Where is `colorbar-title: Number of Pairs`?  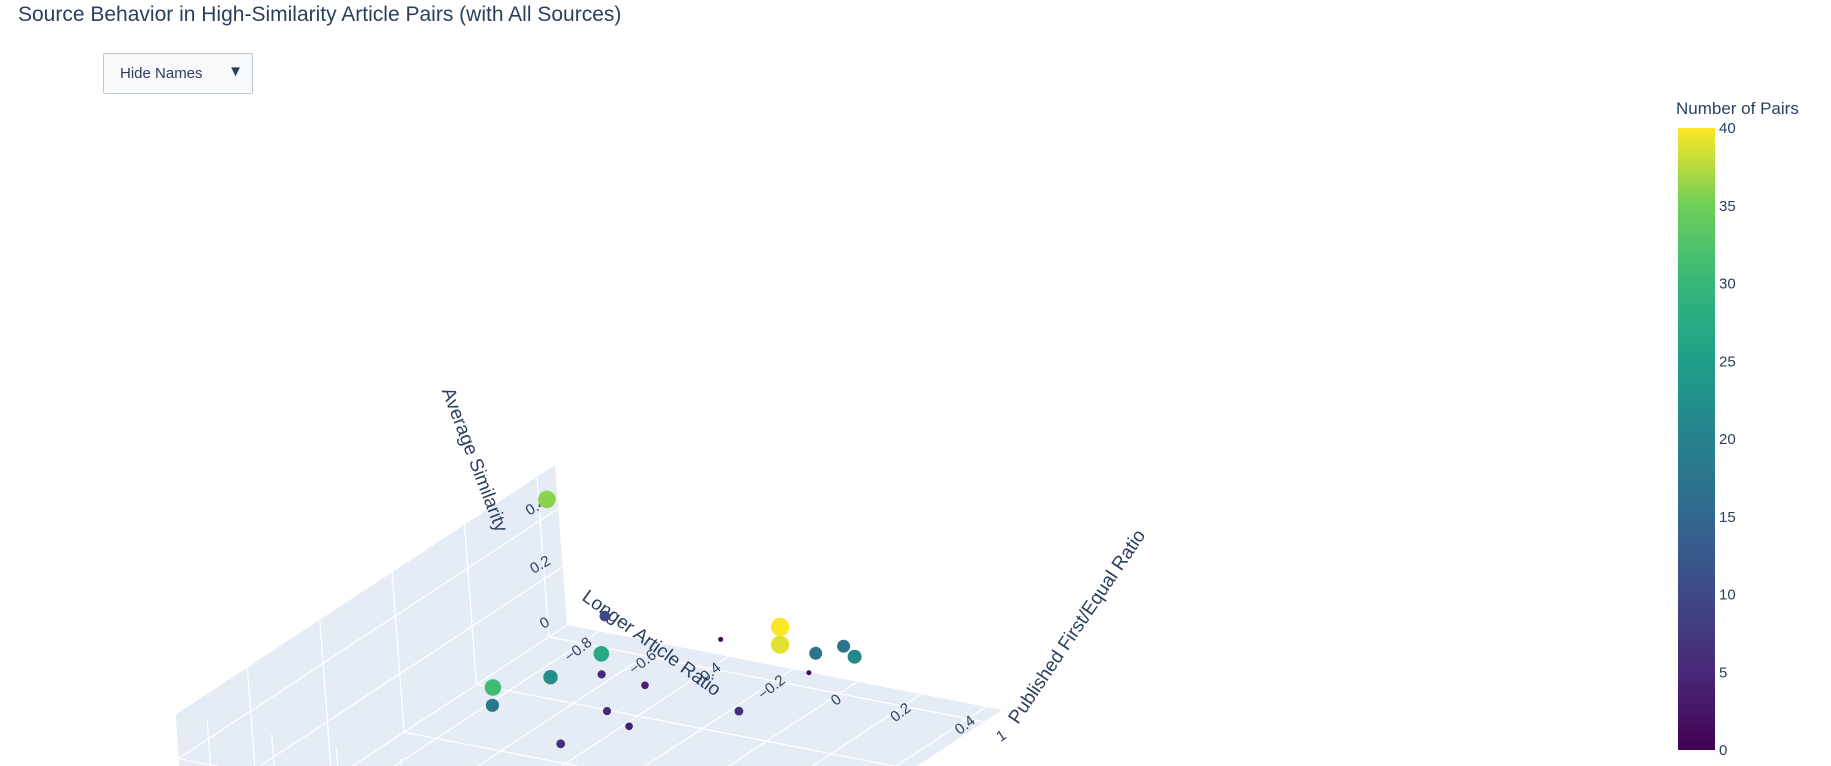 colorbar-title: Number of Pairs is located at coordinates (1737, 108).